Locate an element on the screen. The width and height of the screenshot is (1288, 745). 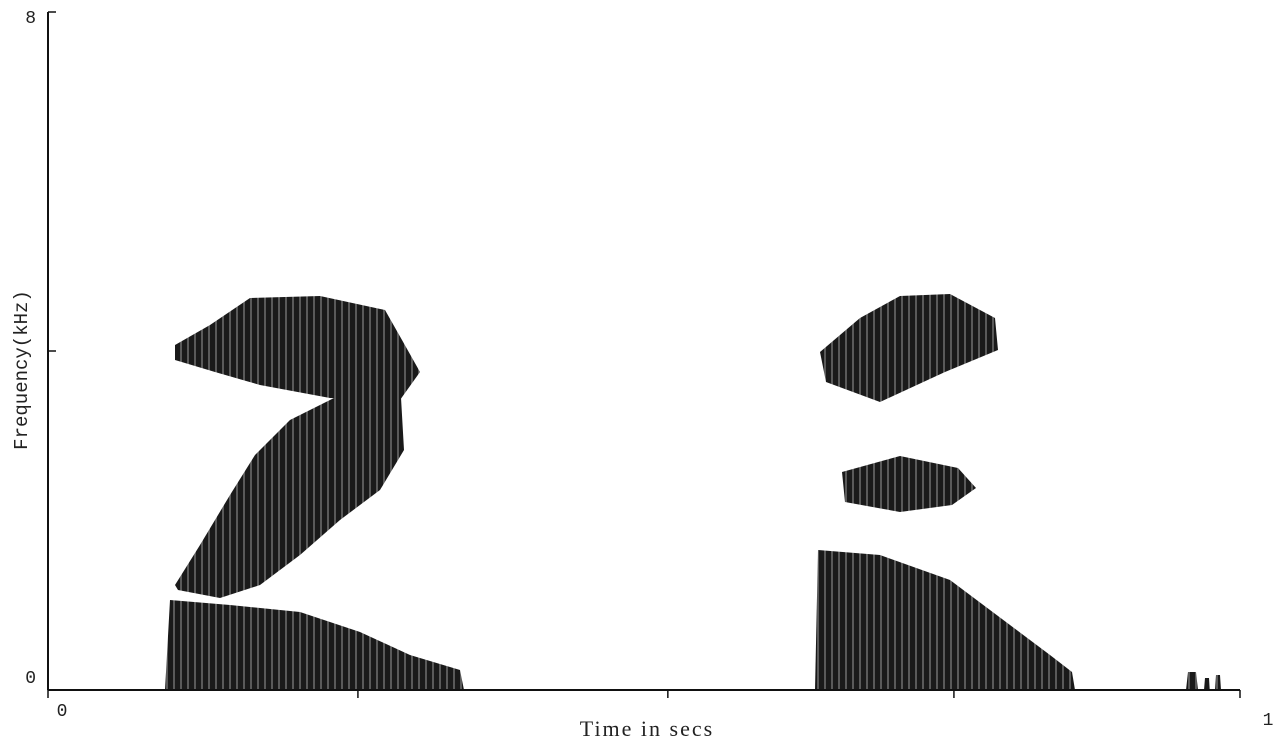
y-tick-label: 0 is located at coordinates (30, 679).